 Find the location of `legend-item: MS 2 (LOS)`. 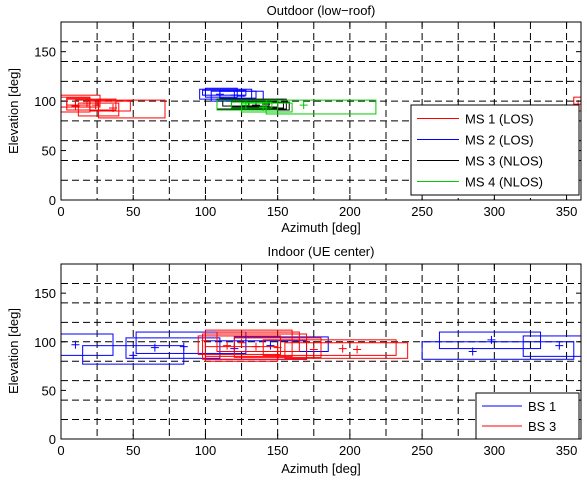

legend-item: MS 2 (LOS) is located at coordinates (475, 140).